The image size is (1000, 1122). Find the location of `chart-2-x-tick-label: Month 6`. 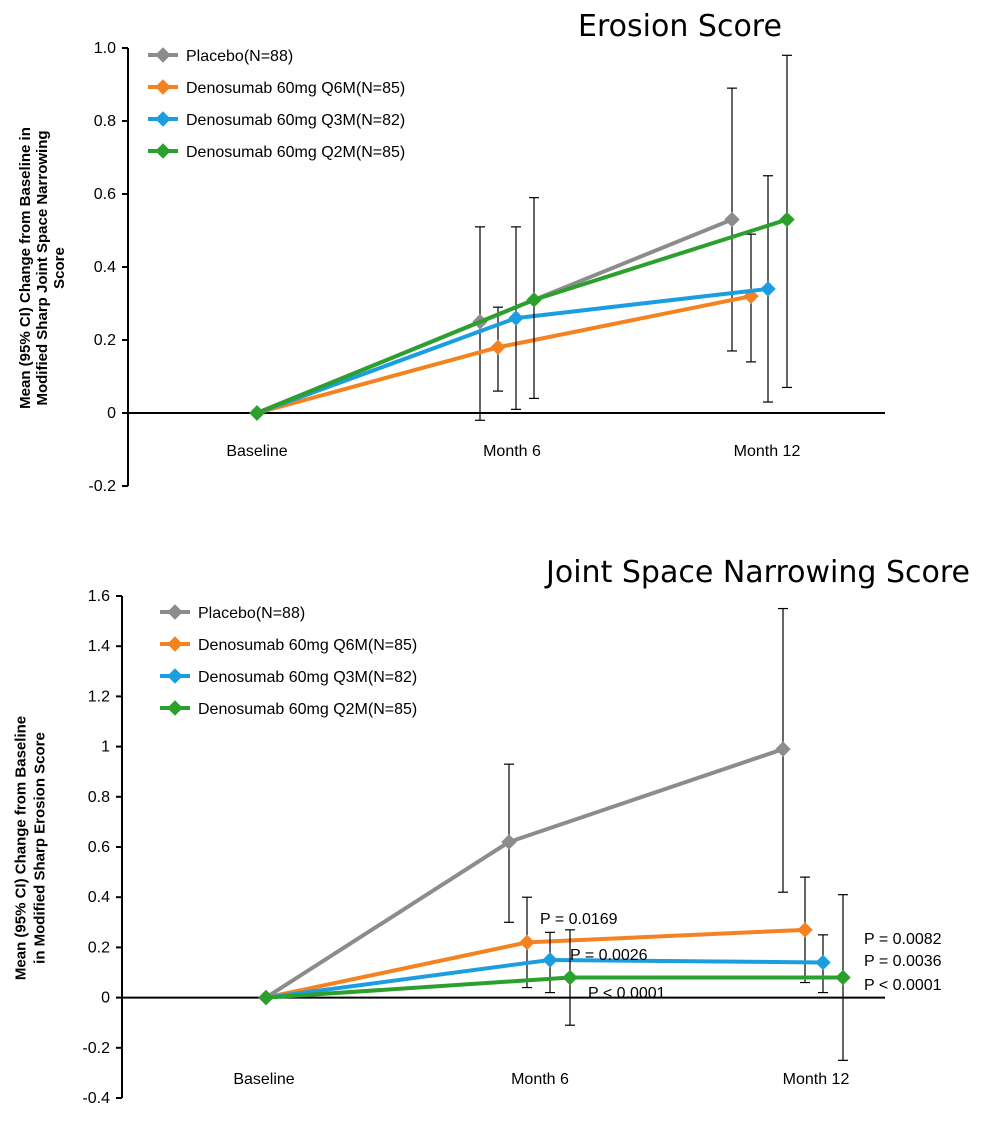

chart-2-x-tick-label: Month 6 is located at coordinates (540, 1079).